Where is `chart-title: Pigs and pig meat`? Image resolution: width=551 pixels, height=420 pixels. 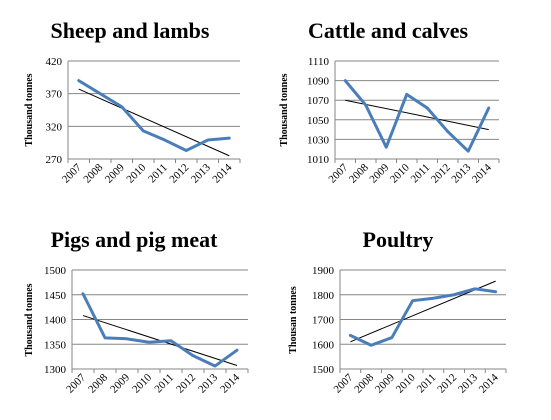 chart-title: Pigs and pig meat is located at coordinates (135, 239).